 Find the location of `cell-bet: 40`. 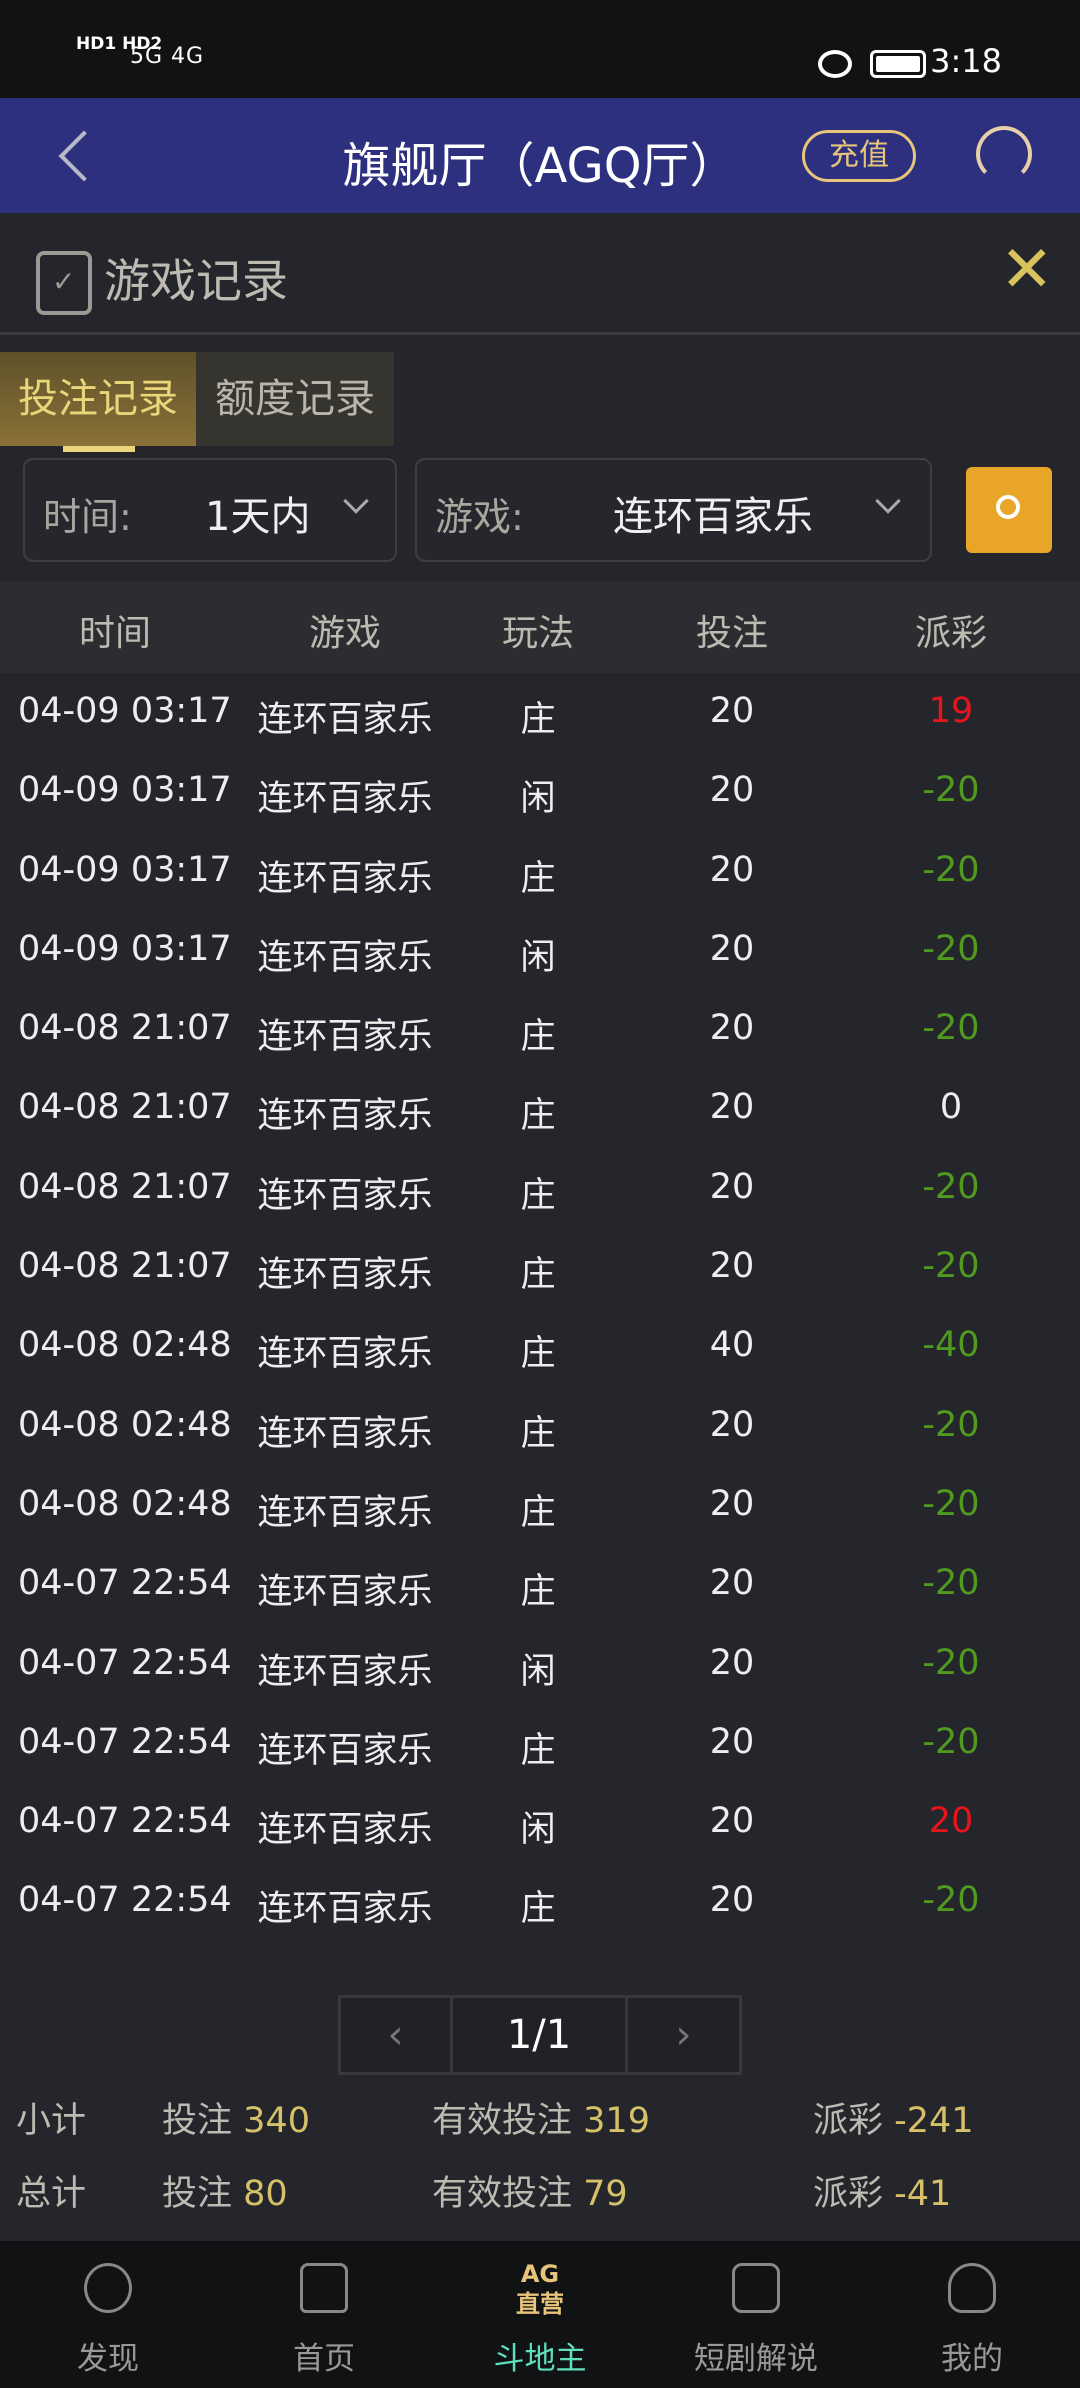

cell-bet: 40 is located at coordinates (732, 1345).